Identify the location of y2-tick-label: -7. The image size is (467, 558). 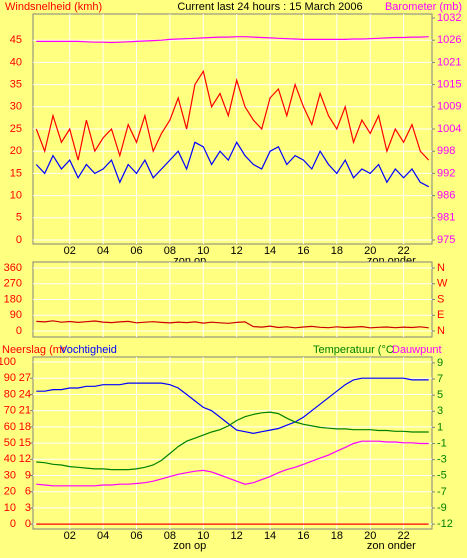
(442, 492).